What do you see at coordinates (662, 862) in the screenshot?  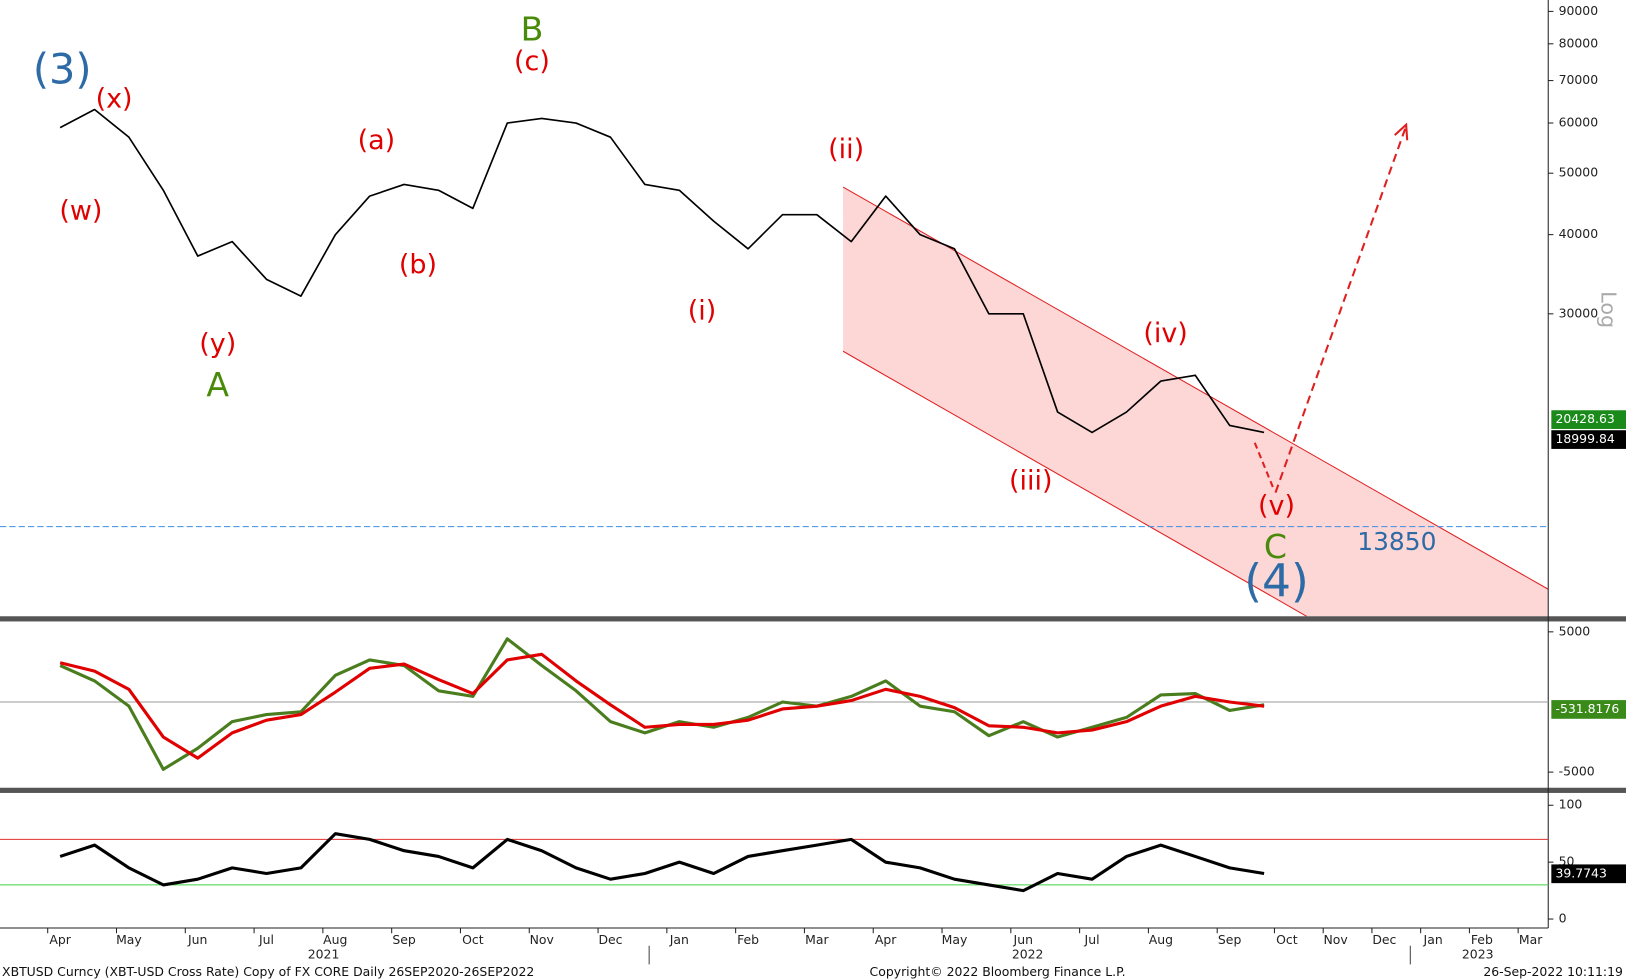 I see `price-line` at bounding box center [662, 862].